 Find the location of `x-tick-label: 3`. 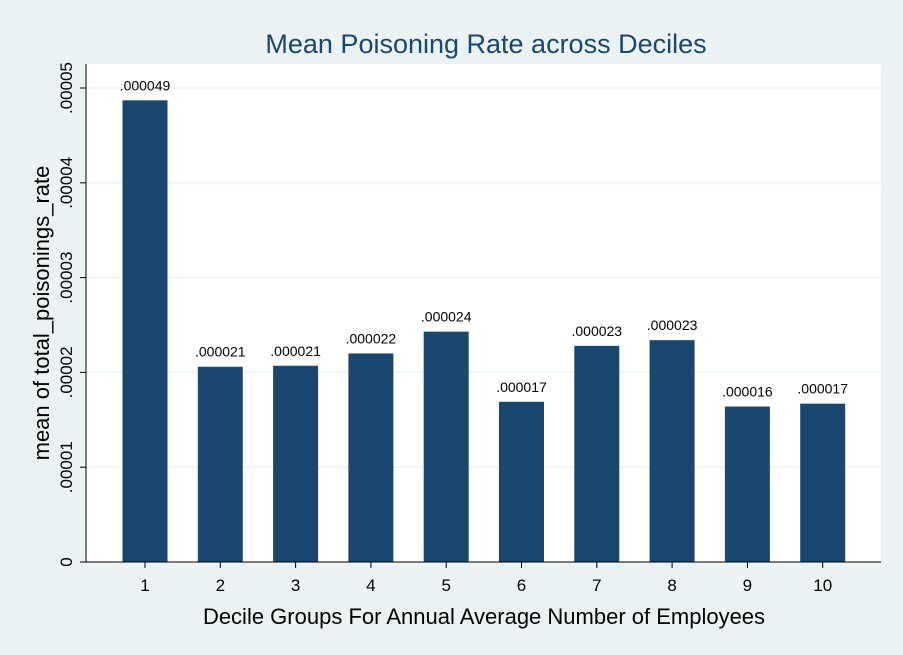

x-tick-label: 3 is located at coordinates (295, 585).